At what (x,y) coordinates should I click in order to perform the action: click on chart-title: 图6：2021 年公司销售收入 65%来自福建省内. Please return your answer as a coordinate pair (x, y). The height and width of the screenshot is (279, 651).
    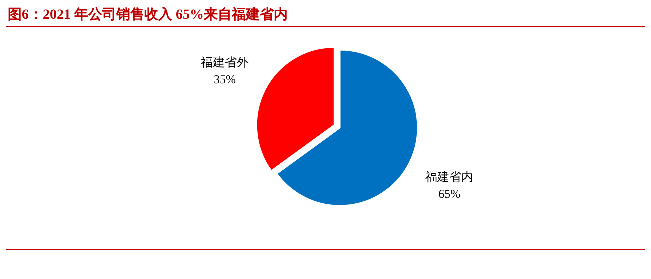
    Looking at the image, I should click on (148, 14).